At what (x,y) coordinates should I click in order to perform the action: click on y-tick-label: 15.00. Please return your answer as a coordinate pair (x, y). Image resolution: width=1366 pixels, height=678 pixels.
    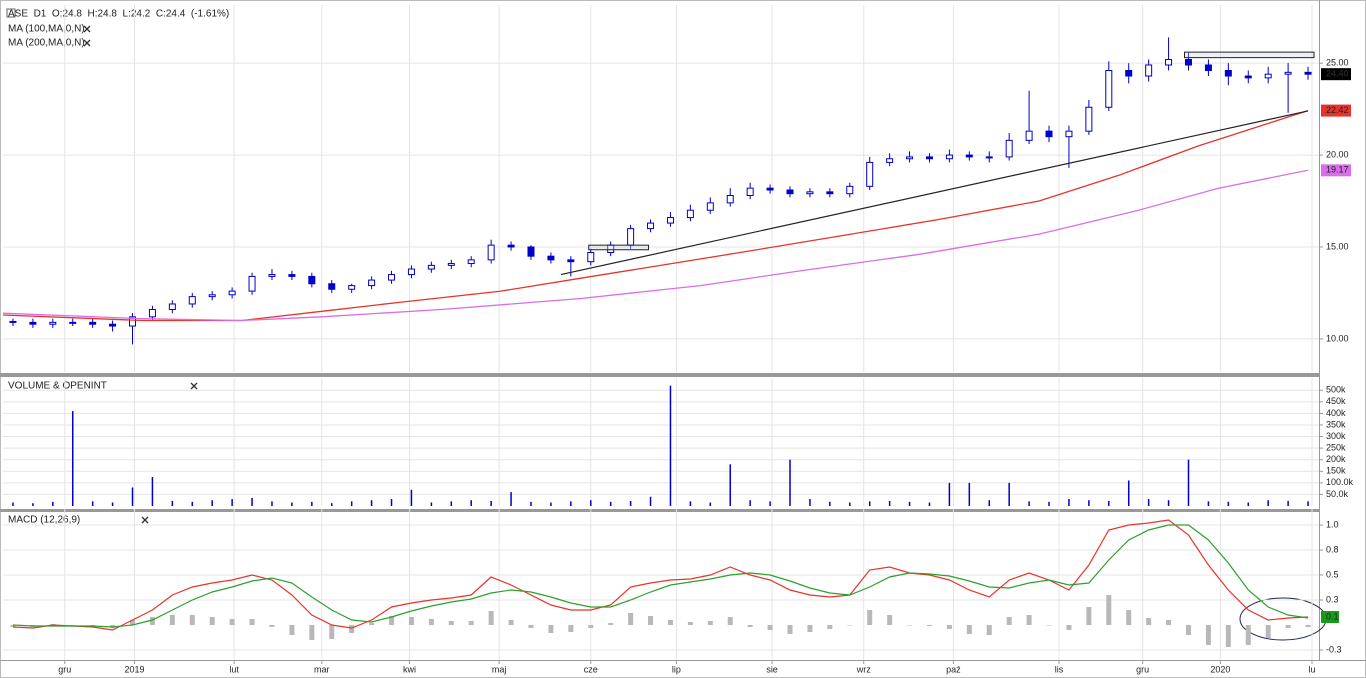
    Looking at the image, I should click on (1337, 246).